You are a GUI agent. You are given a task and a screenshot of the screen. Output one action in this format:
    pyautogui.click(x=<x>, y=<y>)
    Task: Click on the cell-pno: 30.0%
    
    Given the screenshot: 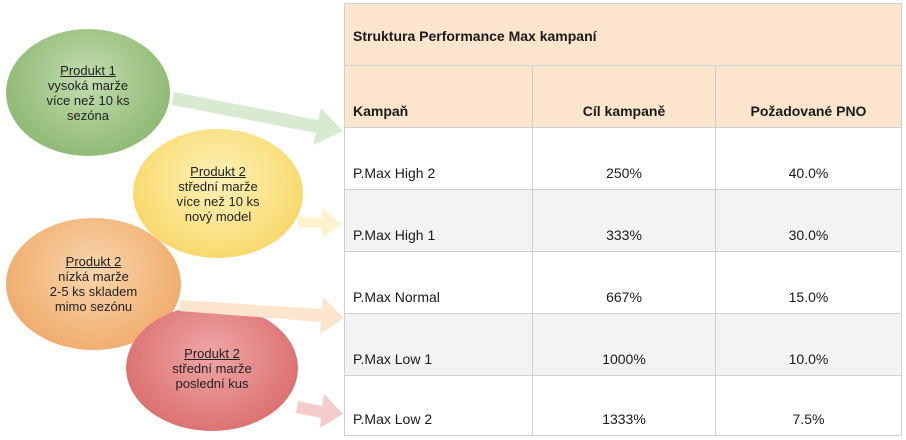 What is the action you would take?
    pyautogui.click(x=808, y=235)
    